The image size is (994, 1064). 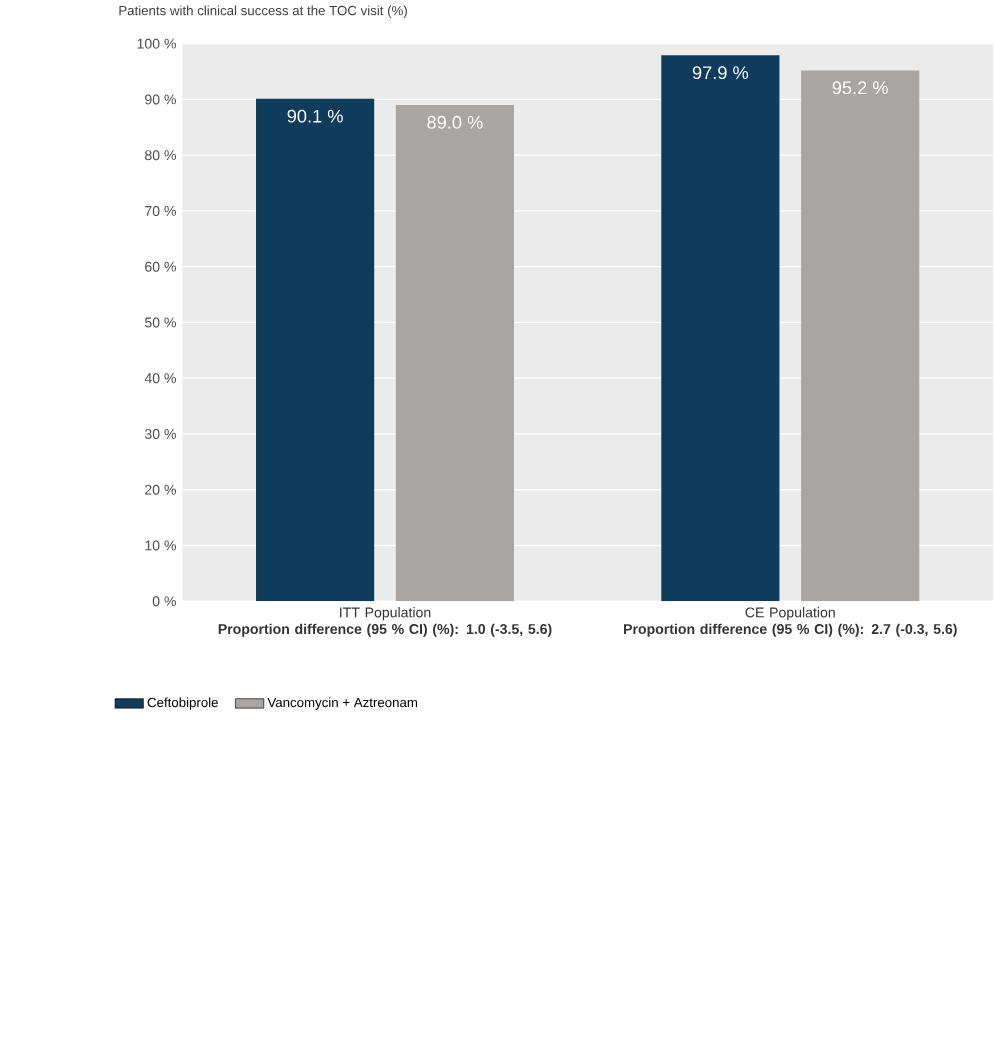 I want to click on data-label: 97.9 %, so click(x=721, y=73).